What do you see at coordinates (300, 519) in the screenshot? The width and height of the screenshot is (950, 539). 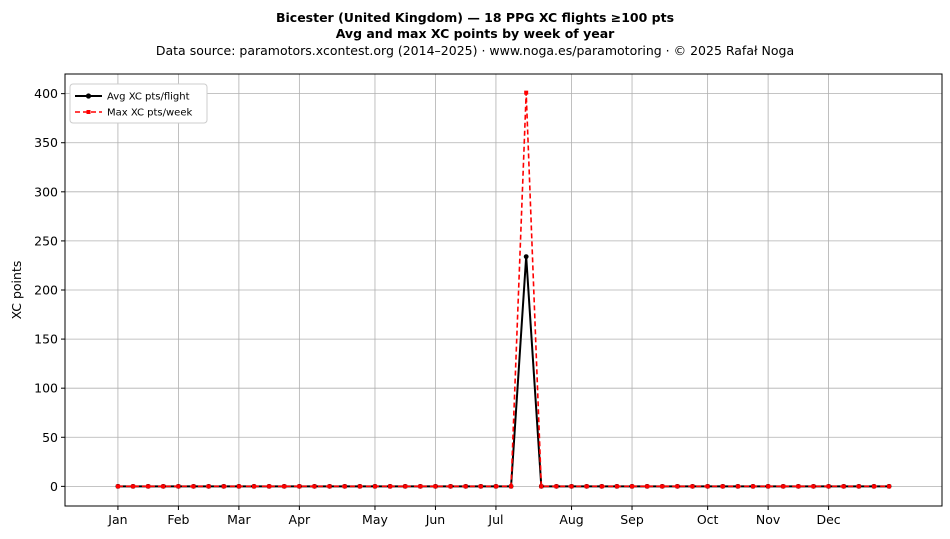 I see `x-tick-label: Apr` at bounding box center [300, 519].